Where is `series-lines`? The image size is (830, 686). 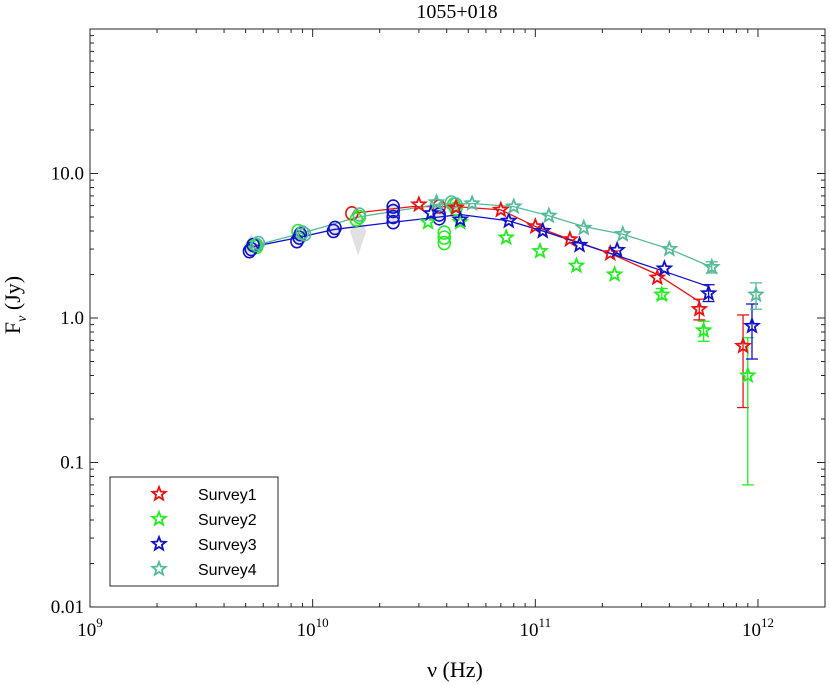
series-lines is located at coordinates (482, 252).